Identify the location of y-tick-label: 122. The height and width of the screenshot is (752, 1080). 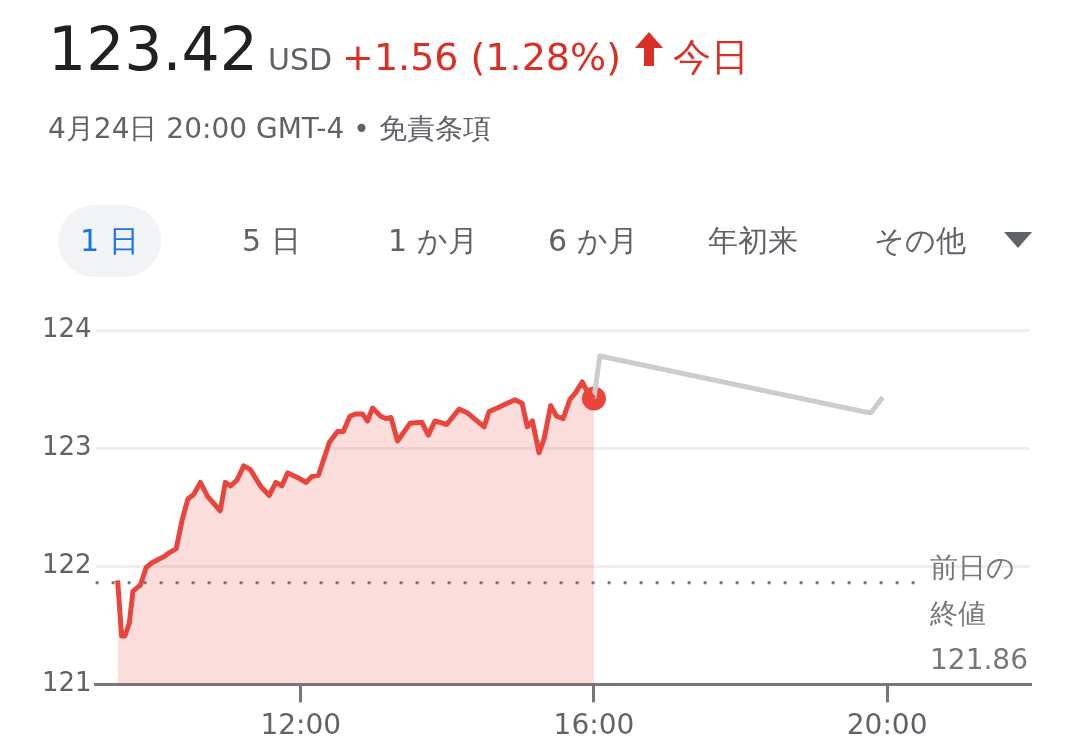
(66, 564).